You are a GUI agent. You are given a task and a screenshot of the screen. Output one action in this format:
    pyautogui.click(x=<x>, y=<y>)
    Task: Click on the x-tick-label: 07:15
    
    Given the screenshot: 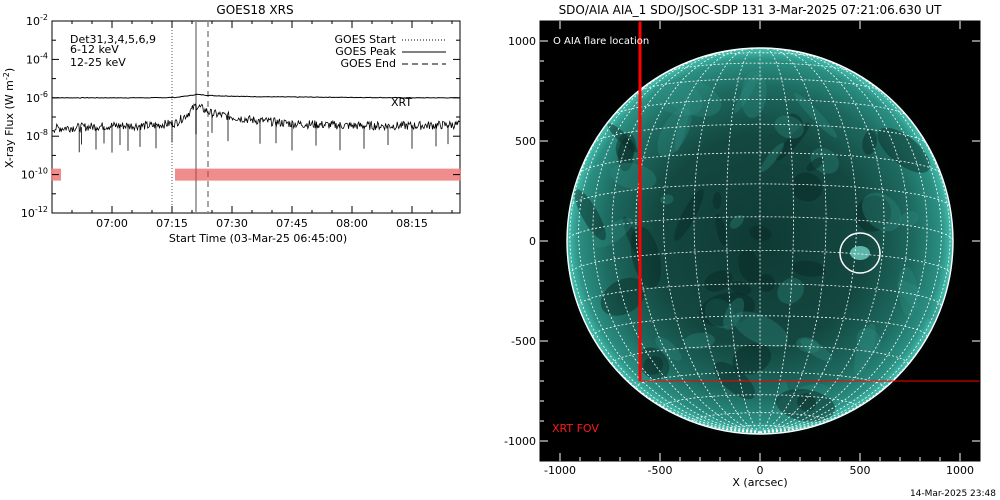 What is the action you would take?
    pyautogui.click(x=172, y=223)
    